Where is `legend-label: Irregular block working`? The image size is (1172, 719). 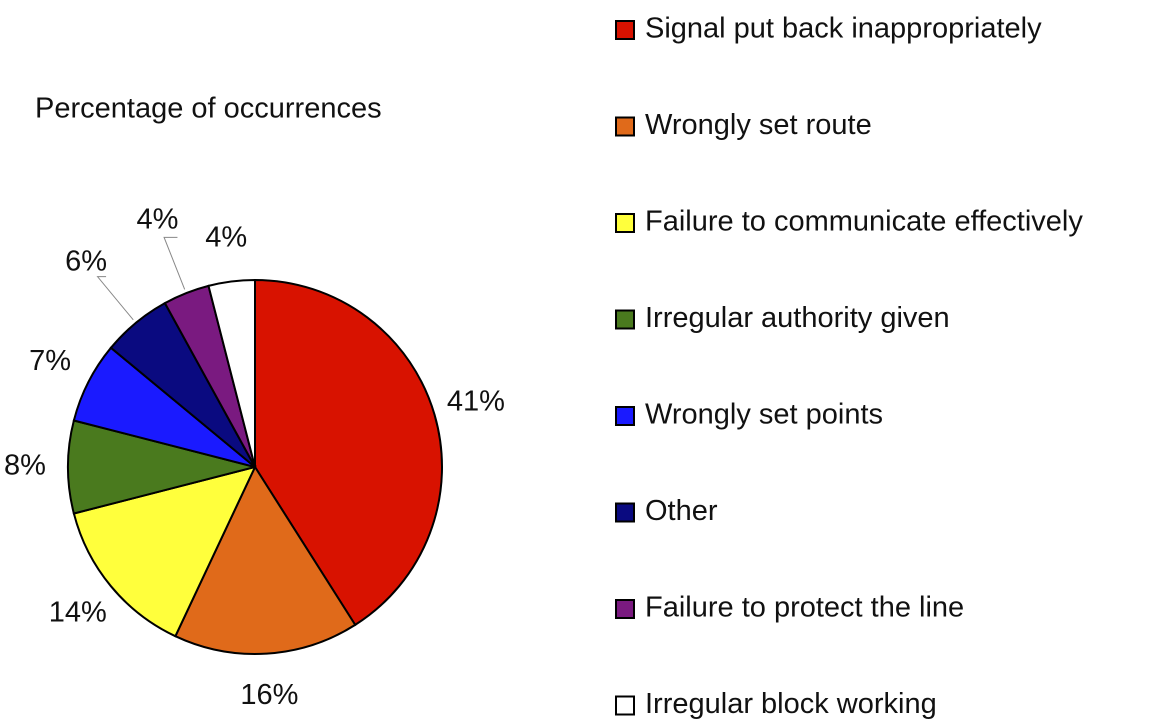
legend-label: Irregular block working is located at coordinates (791, 703).